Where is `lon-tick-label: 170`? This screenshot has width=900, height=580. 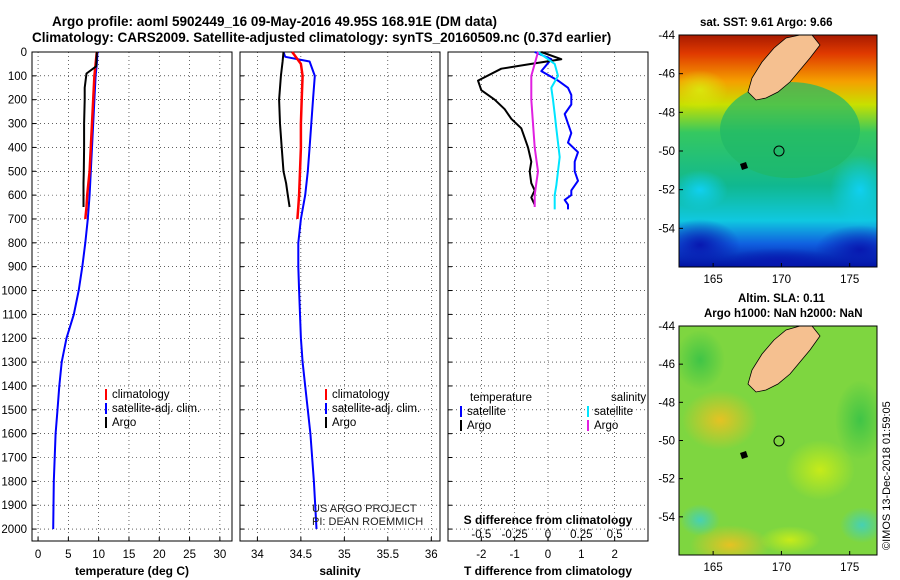 lon-tick-label: 170 is located at coordinates (781, 568).